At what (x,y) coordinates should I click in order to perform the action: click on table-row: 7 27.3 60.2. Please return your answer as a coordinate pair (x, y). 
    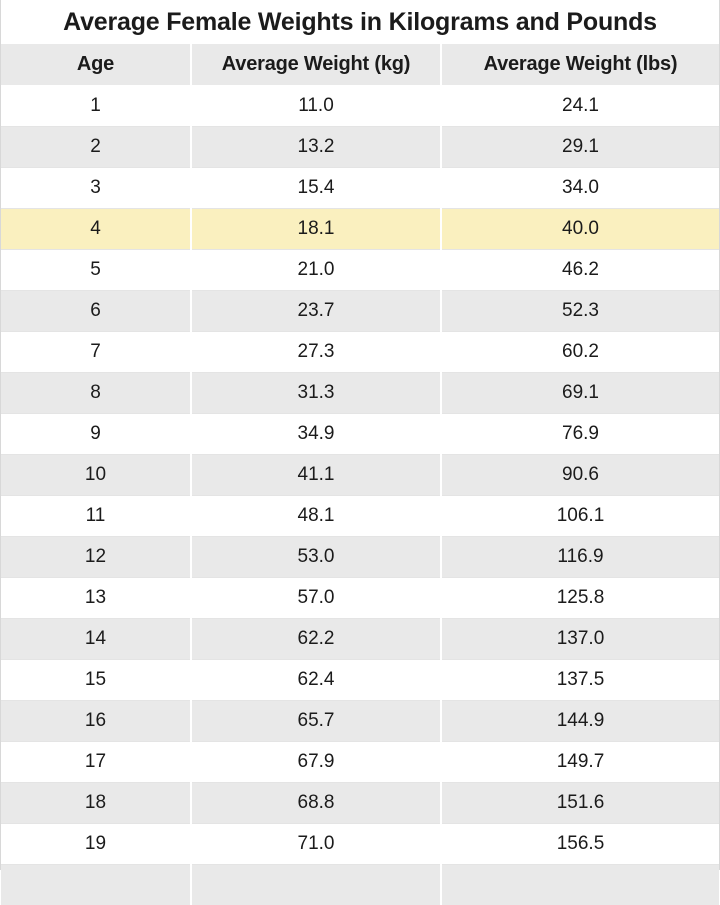
    Looking at the image, I should click on (360, 352).